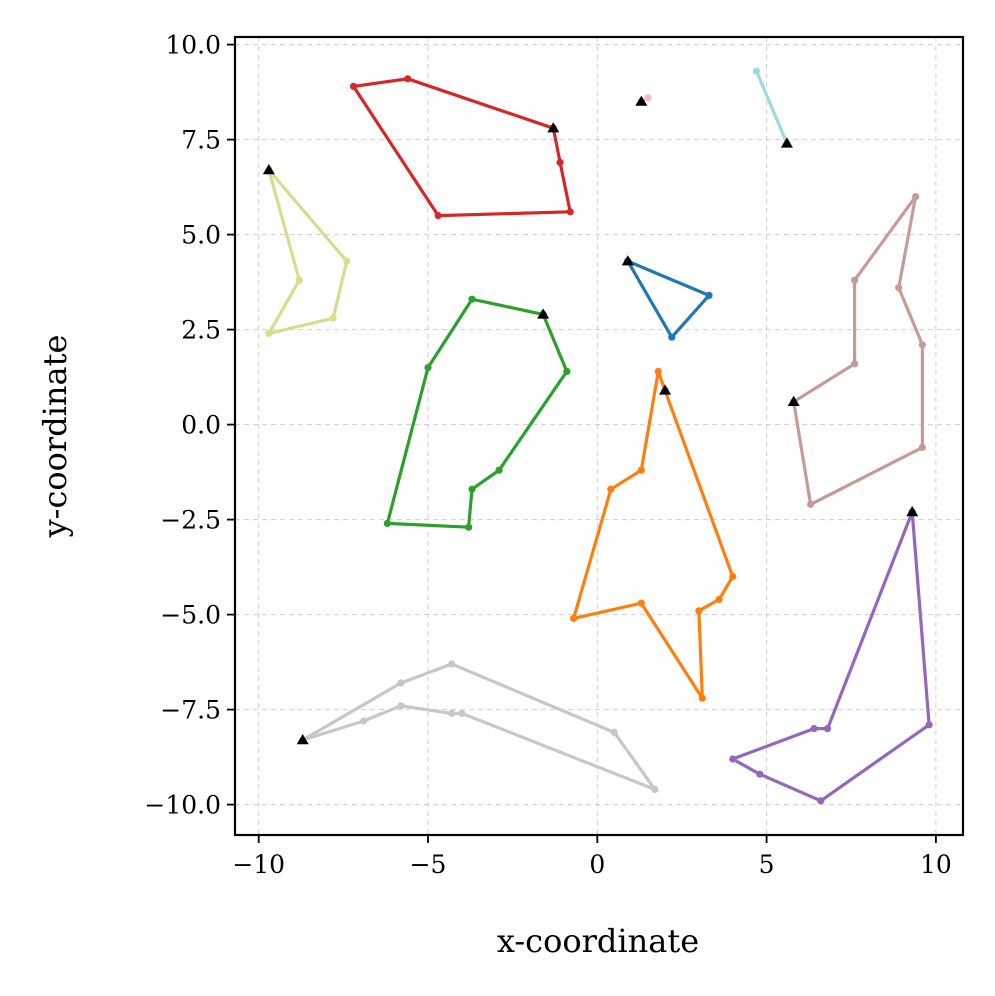  What do you see at coordinates (543, 313) in the screenshot?
I see `path-green-start-marker` at bounding box center [543, 313].